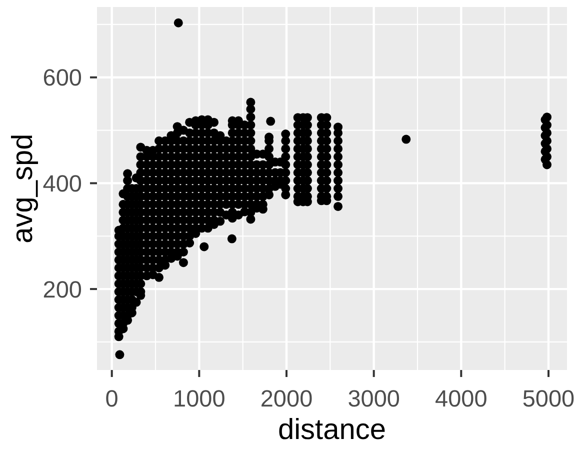 The image size is (580, 459). What do you see at coordinates (111, 399) in the screenshot?
I see `x-tick-label: 0` at bounding box center [111, 399].